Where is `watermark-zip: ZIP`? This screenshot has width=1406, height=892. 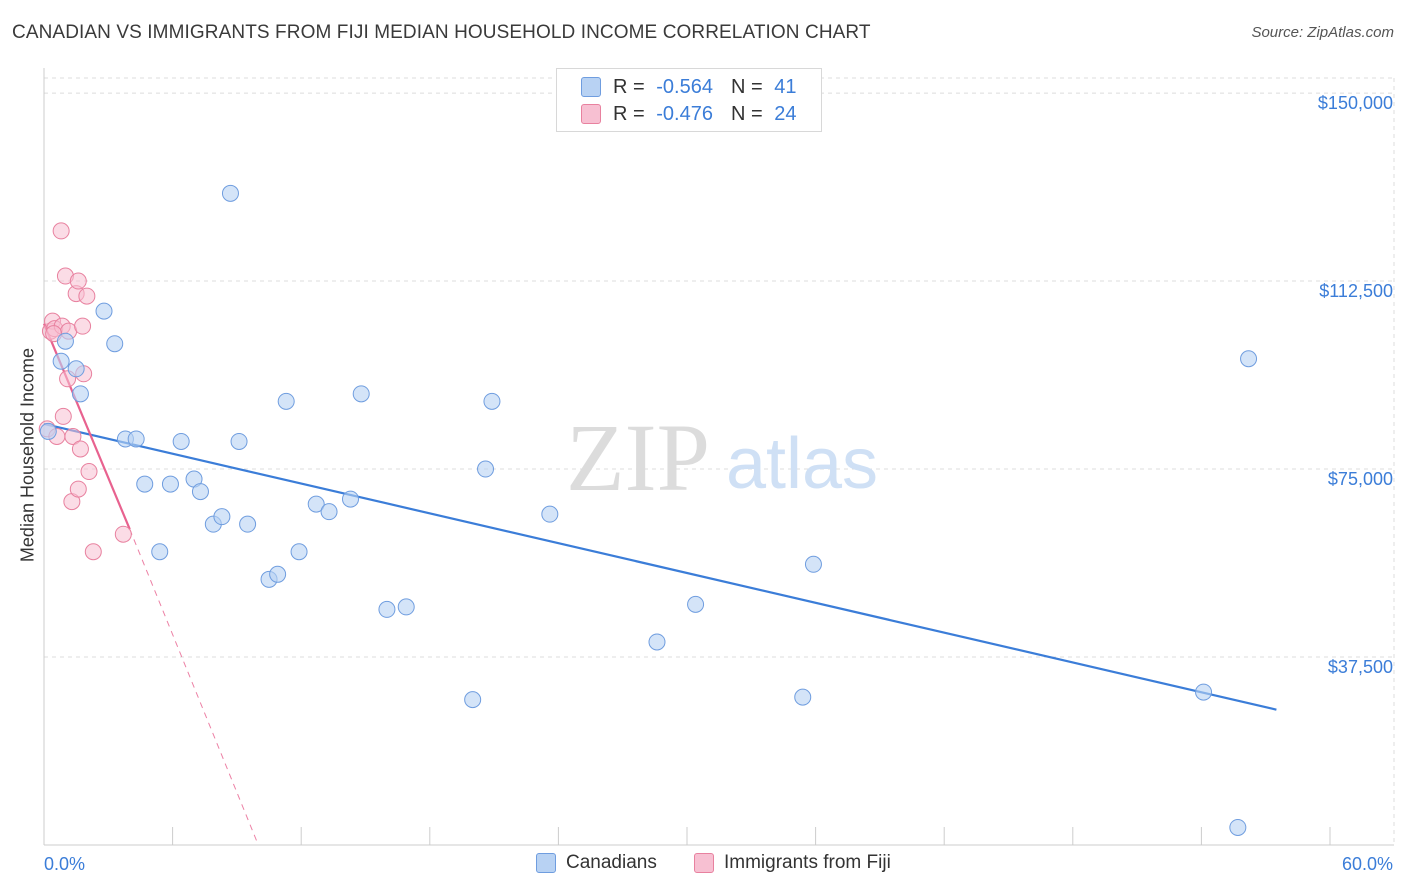
watermark-zip: ZIP is located at coordinates (638, 457).